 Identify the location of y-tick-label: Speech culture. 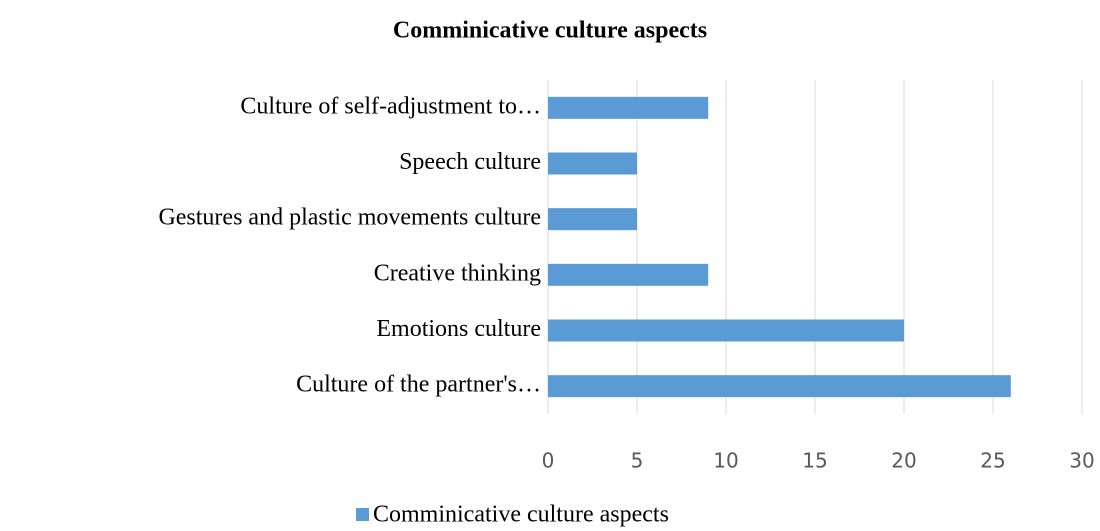
(470, 162).